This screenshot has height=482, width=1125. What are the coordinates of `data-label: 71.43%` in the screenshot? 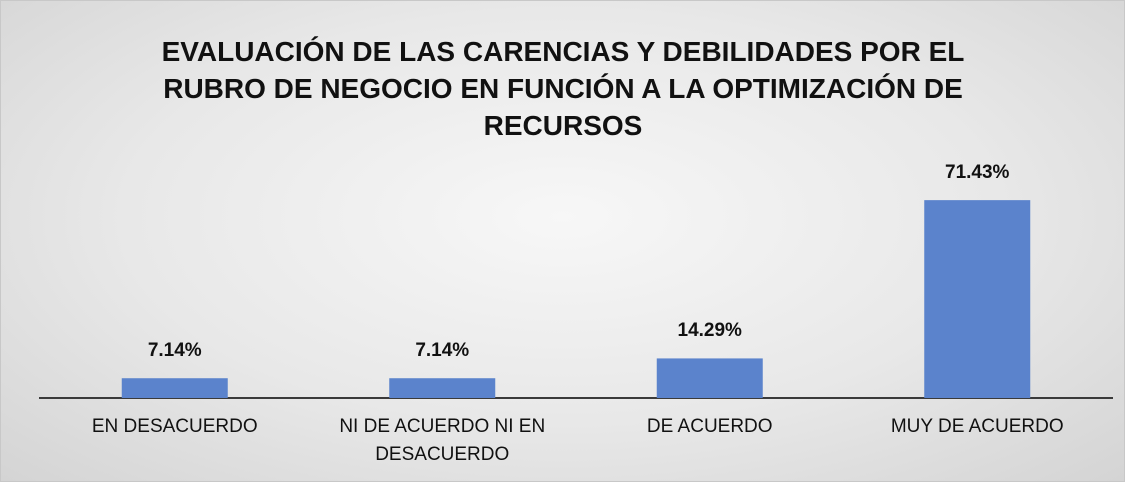 It's located at (977, 173).